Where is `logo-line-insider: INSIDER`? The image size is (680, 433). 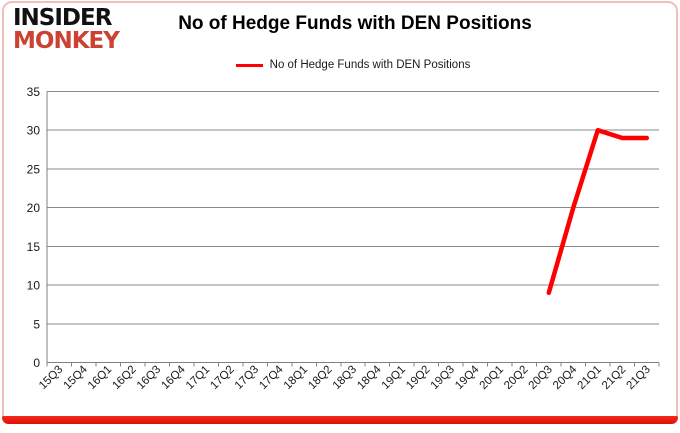 logo-line-insider: INSIDER is located at coordinates (62, 18).